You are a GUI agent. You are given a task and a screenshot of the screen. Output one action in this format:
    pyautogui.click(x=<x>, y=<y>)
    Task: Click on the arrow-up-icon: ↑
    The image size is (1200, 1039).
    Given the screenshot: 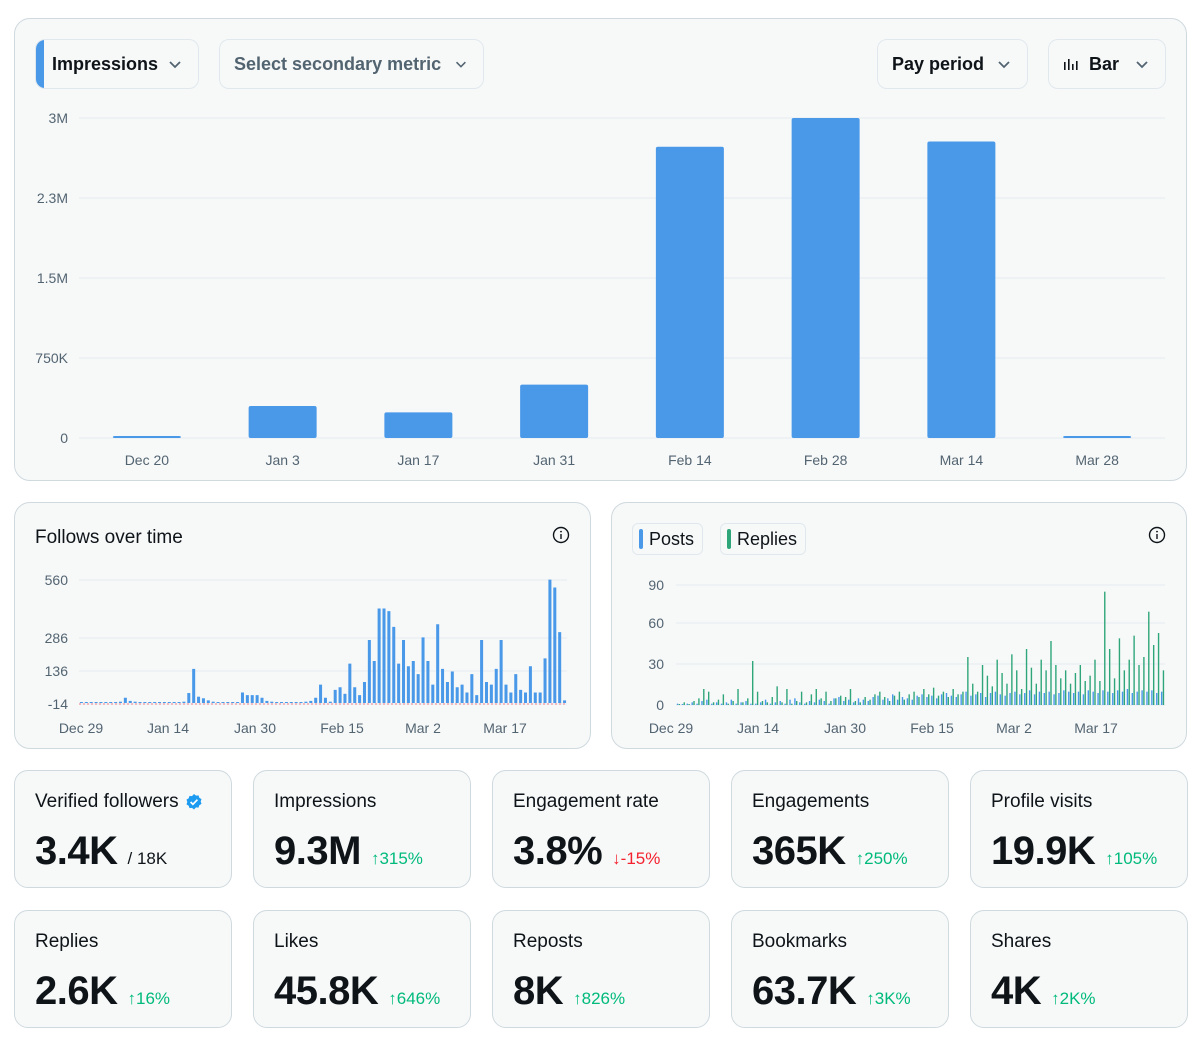 What is the action you would take?
    pyautogui.click(x=1055, y=998)
    